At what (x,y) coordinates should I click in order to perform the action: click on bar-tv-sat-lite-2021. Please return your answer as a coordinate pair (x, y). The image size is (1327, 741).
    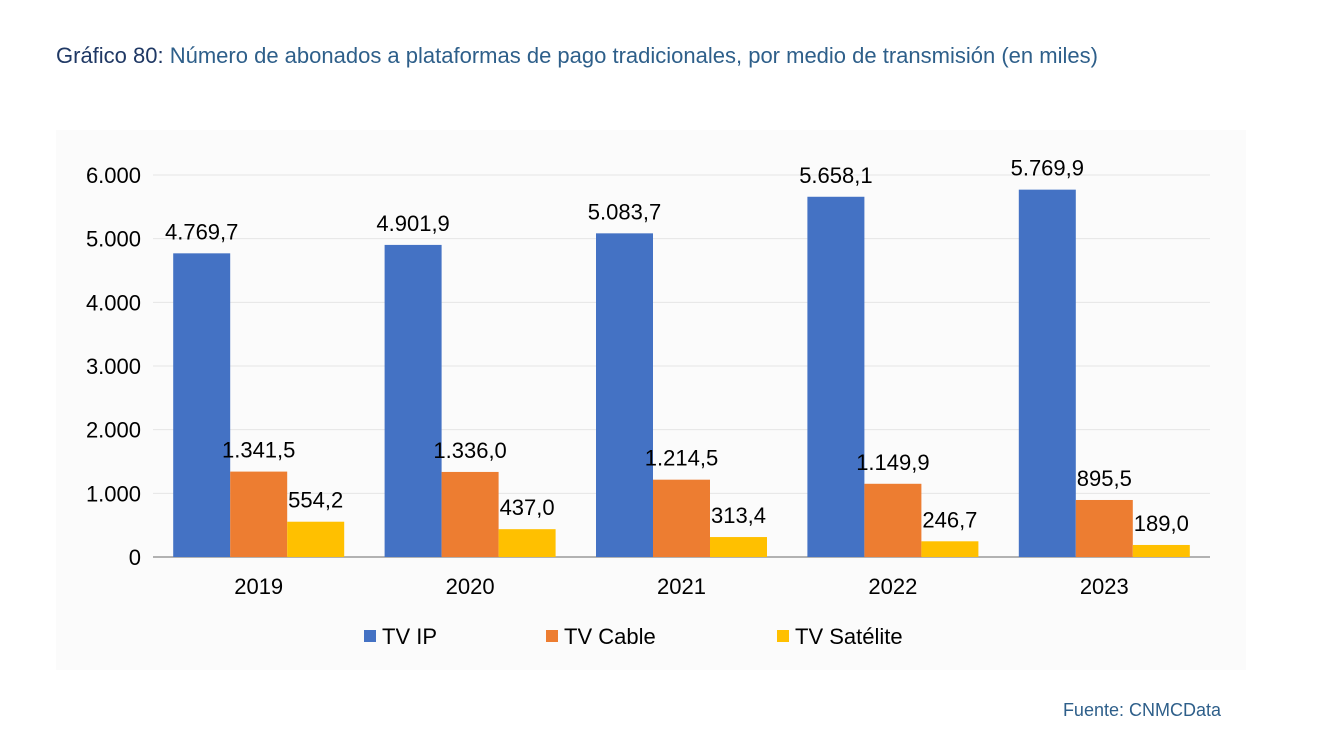
    Looking at the image, I should click on (738, 547).